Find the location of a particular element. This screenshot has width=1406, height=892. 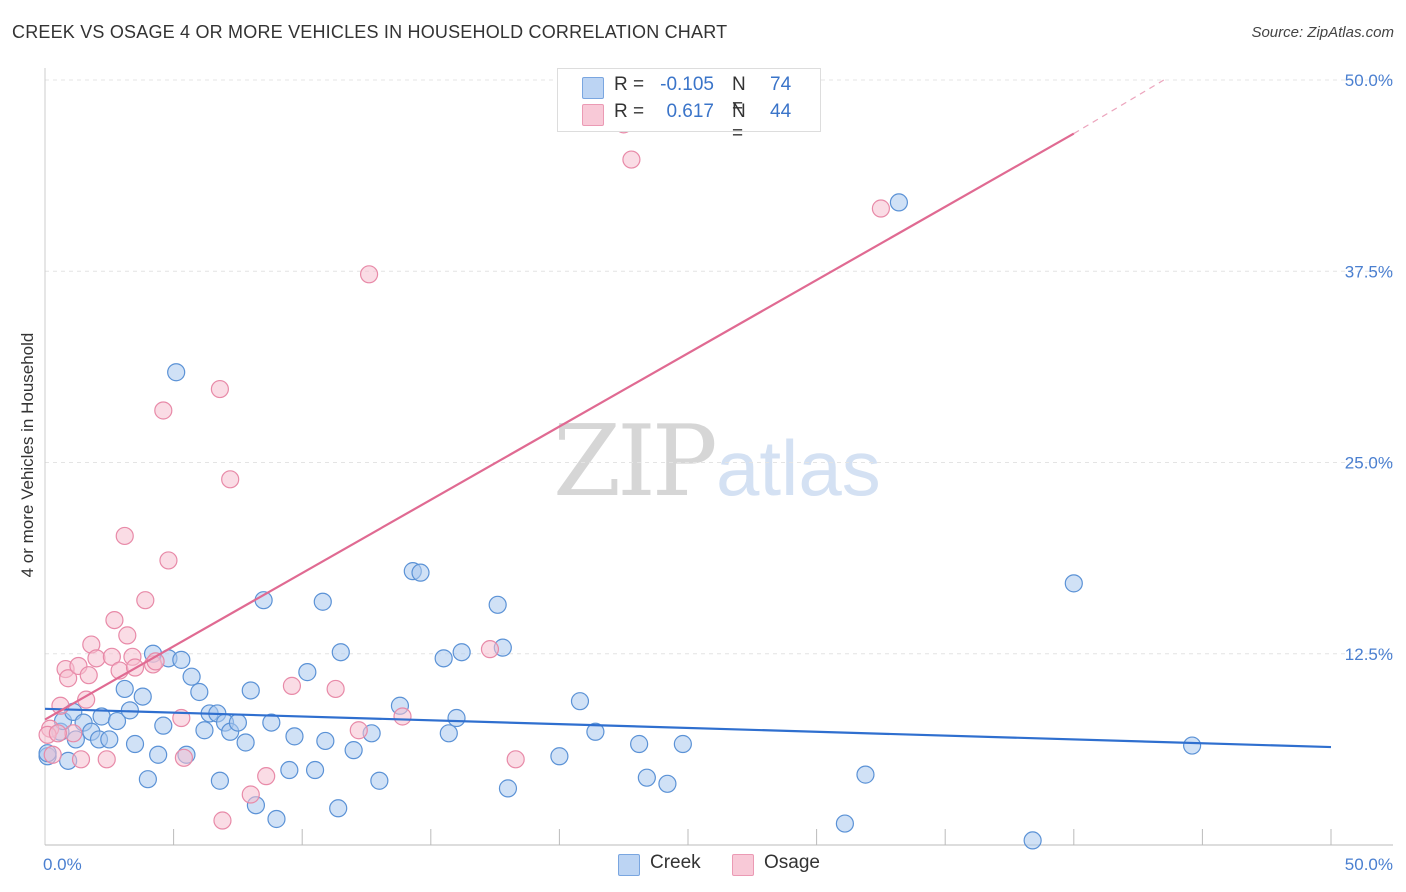

legend-r-value: 0.617 is located at coordinates (690, 111).